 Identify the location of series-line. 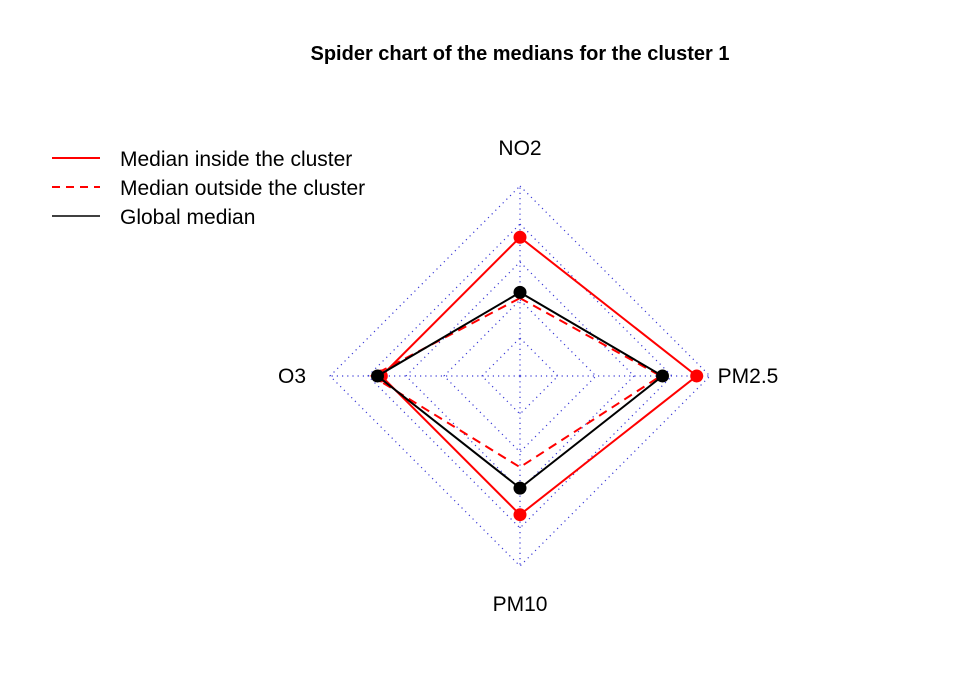
(516, 382).